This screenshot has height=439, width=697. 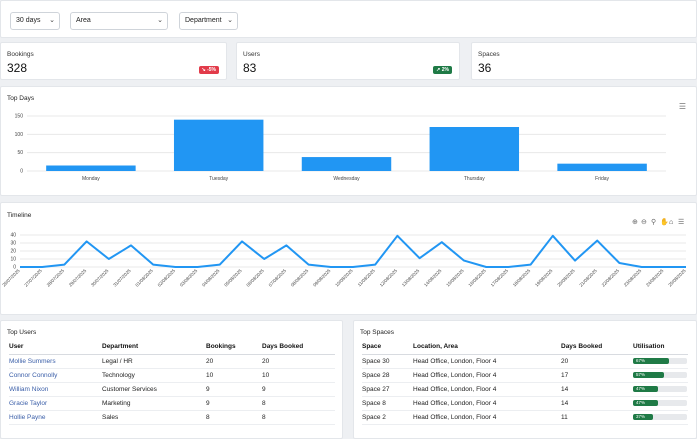 What do you see at coordinates (21, 98) in the screenshot?
I see `top-days-title: Top Days` at bounding box center [21, 98].